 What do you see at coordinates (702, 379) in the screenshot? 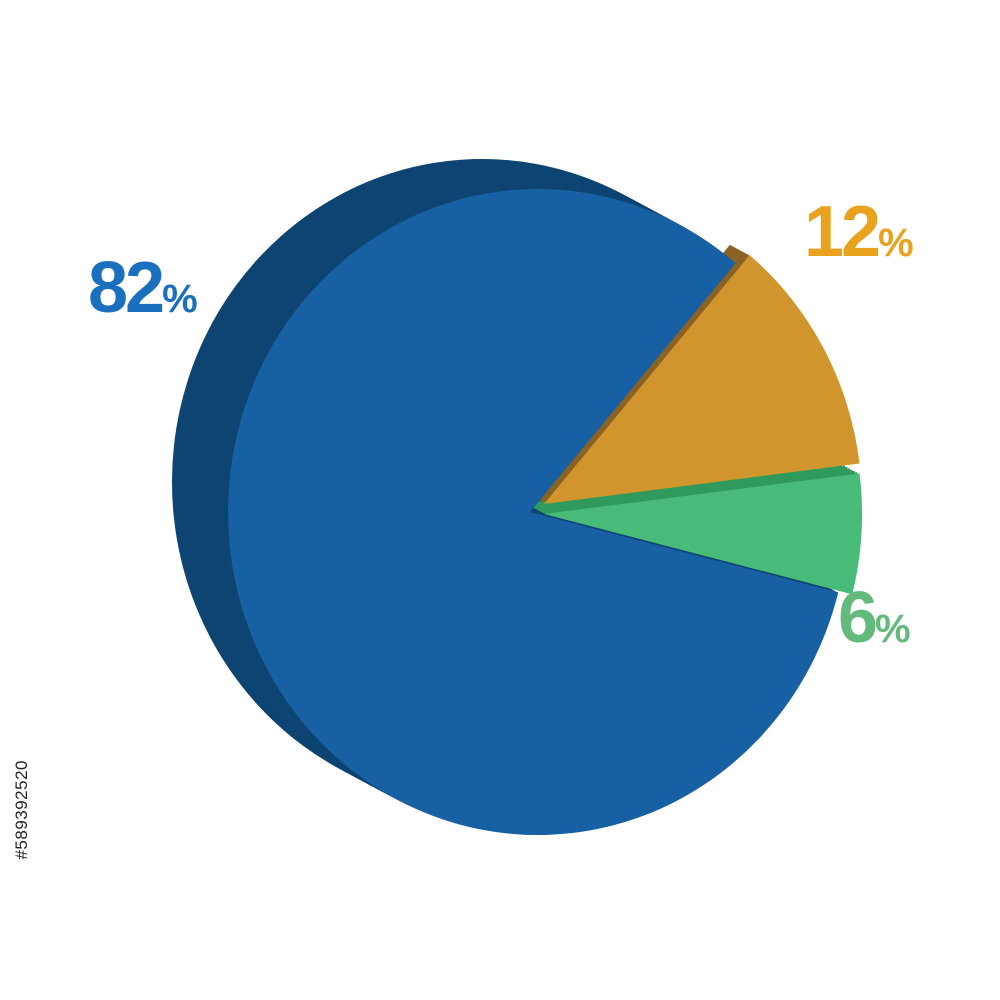
I see `slice-12%` at bounding box center [702, 379].